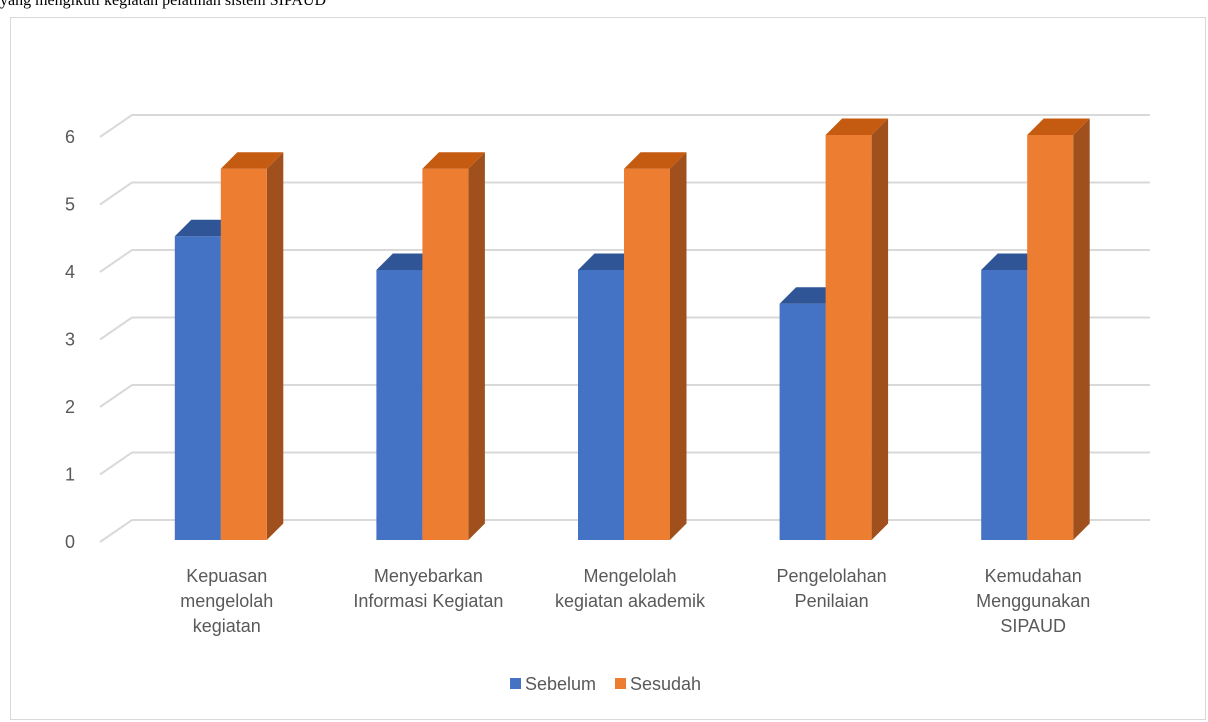 The height and width of the screenshot is (722, 1208). I want to click on category-label: Pengelolahan Penilaian, so click(832, 588).